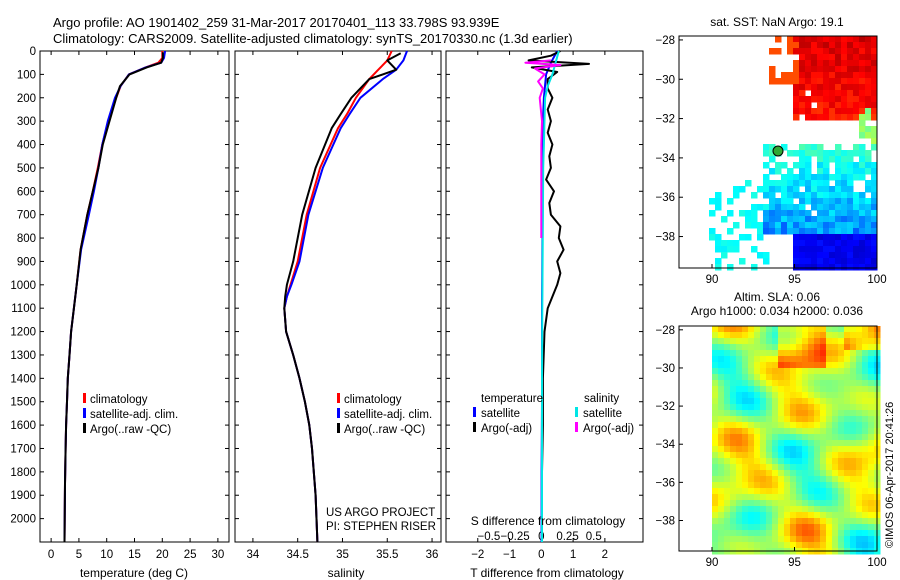  What do you see at coordinates (115, 296) in the screenshot?
I see `temperature-series` at bounding box center [115, 296].